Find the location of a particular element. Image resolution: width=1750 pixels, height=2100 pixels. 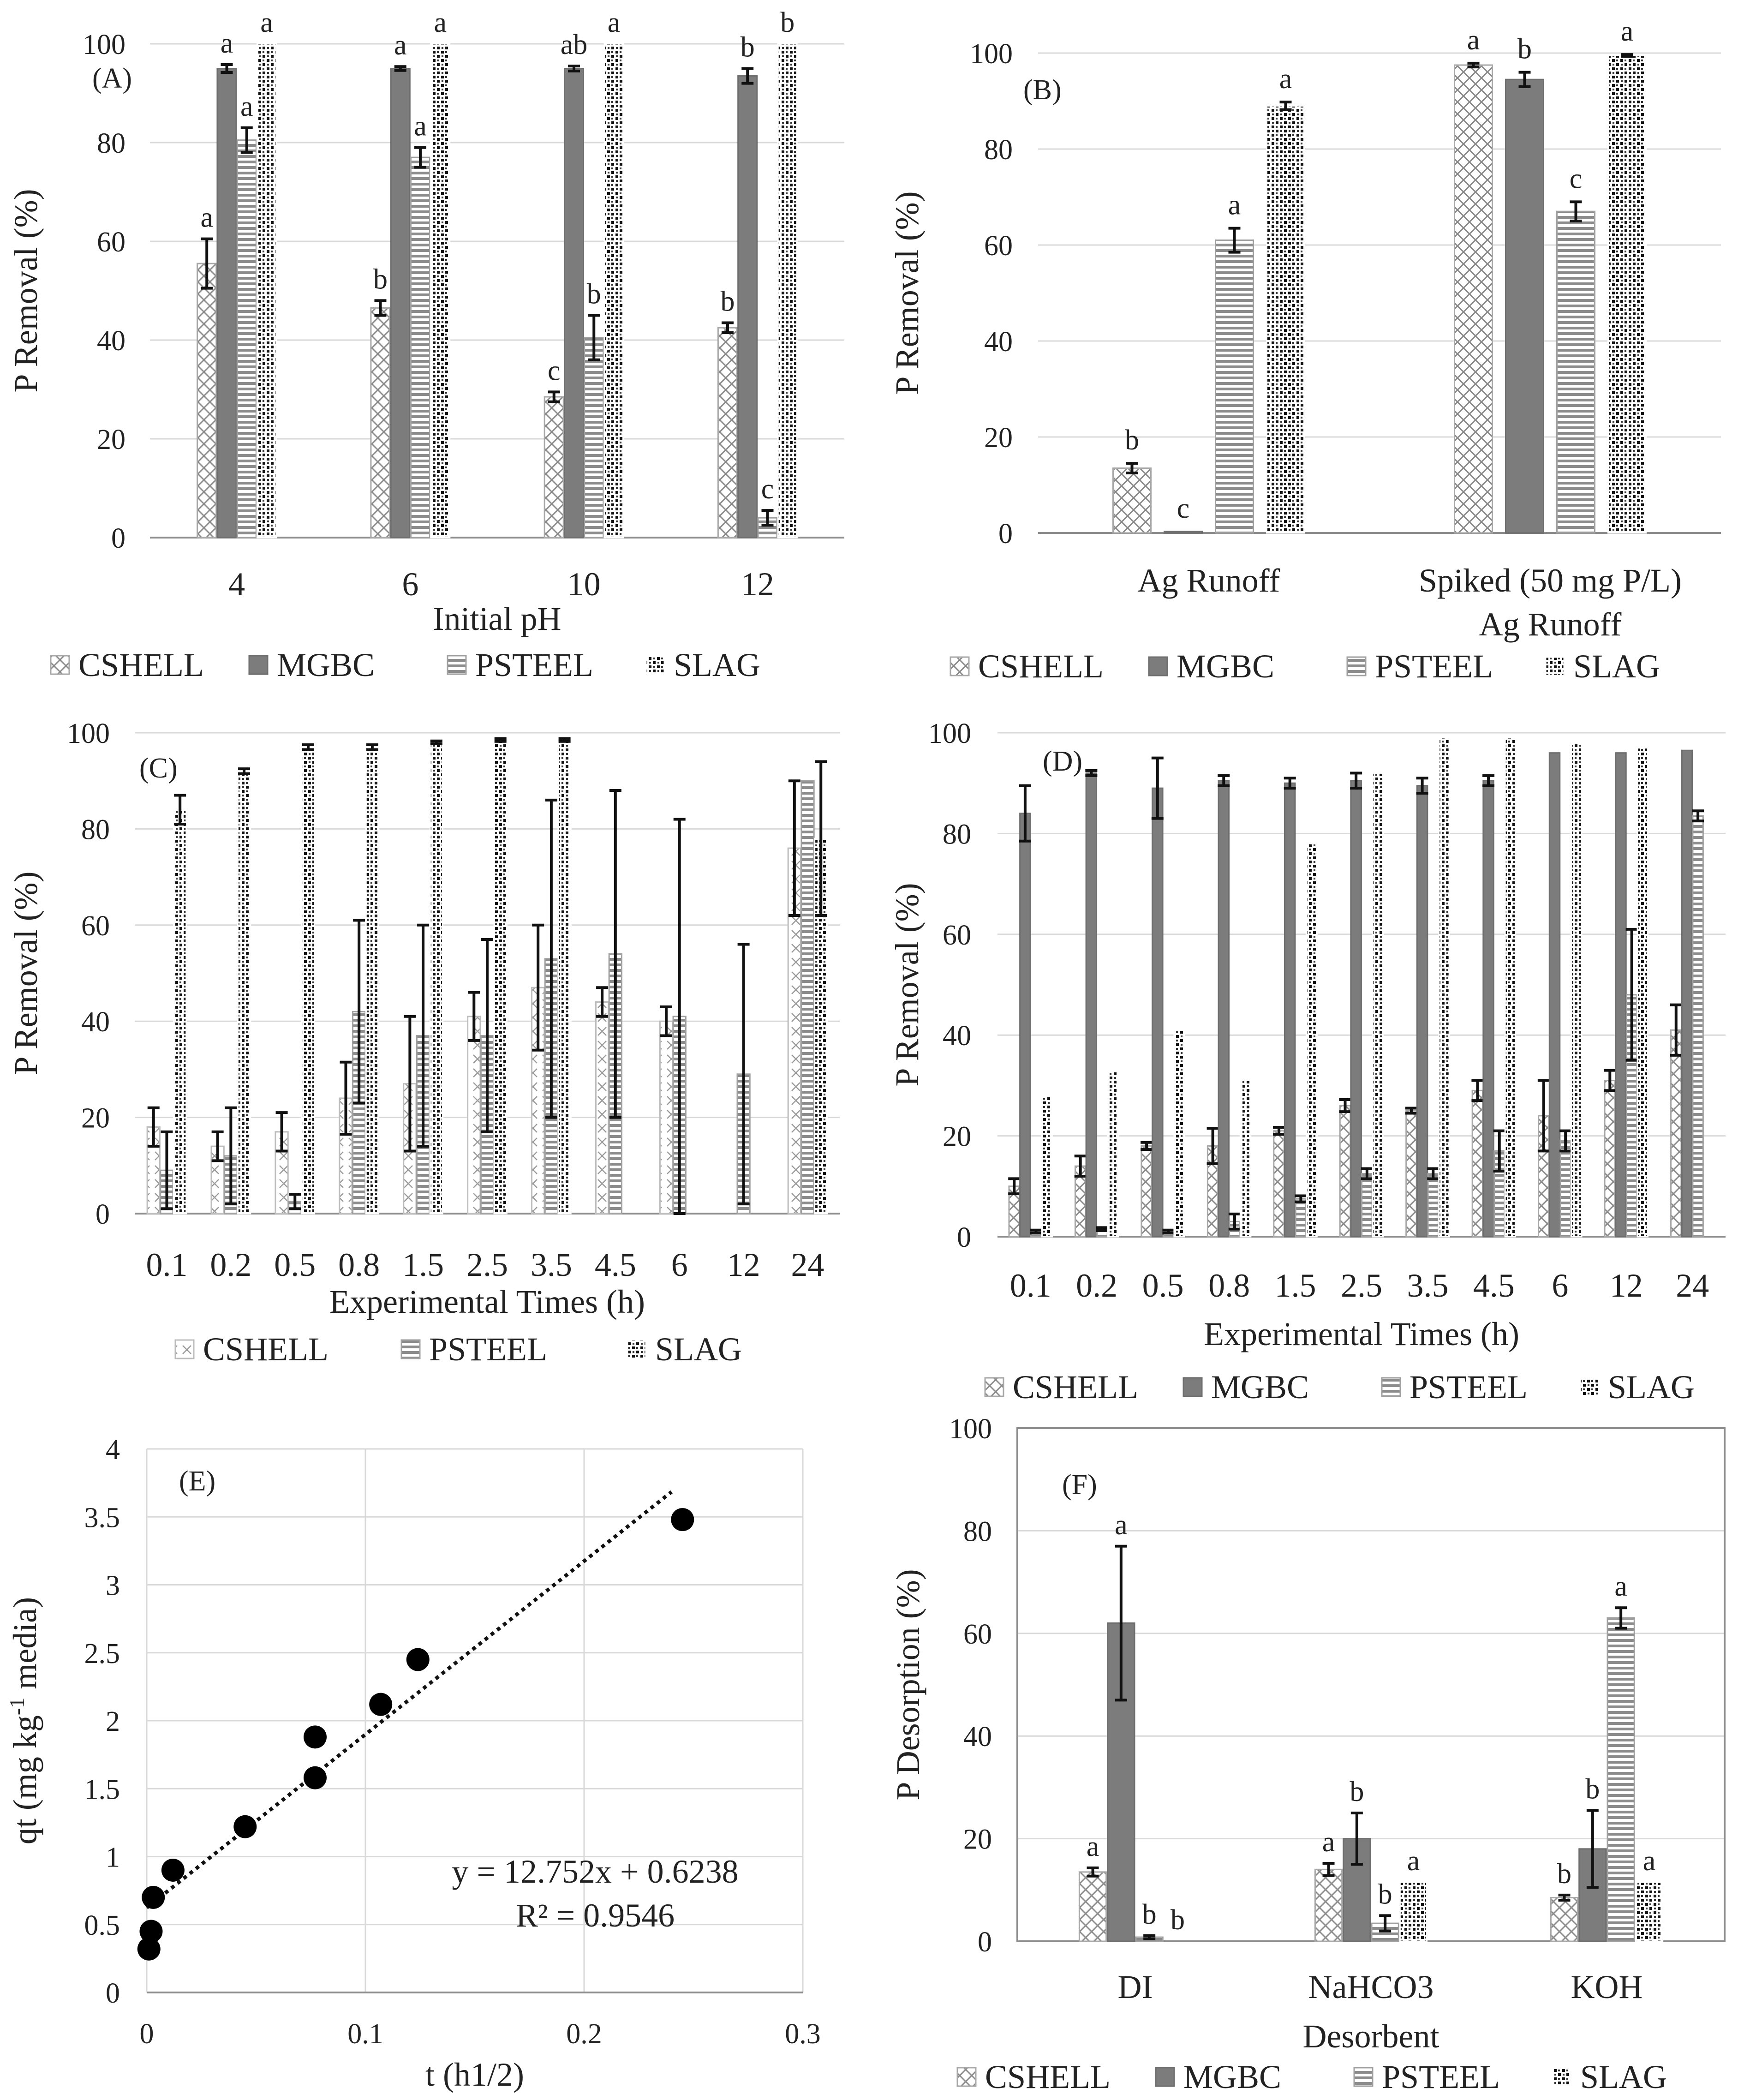

legend-label: CSHELL is located at coordinates (265, 1350).